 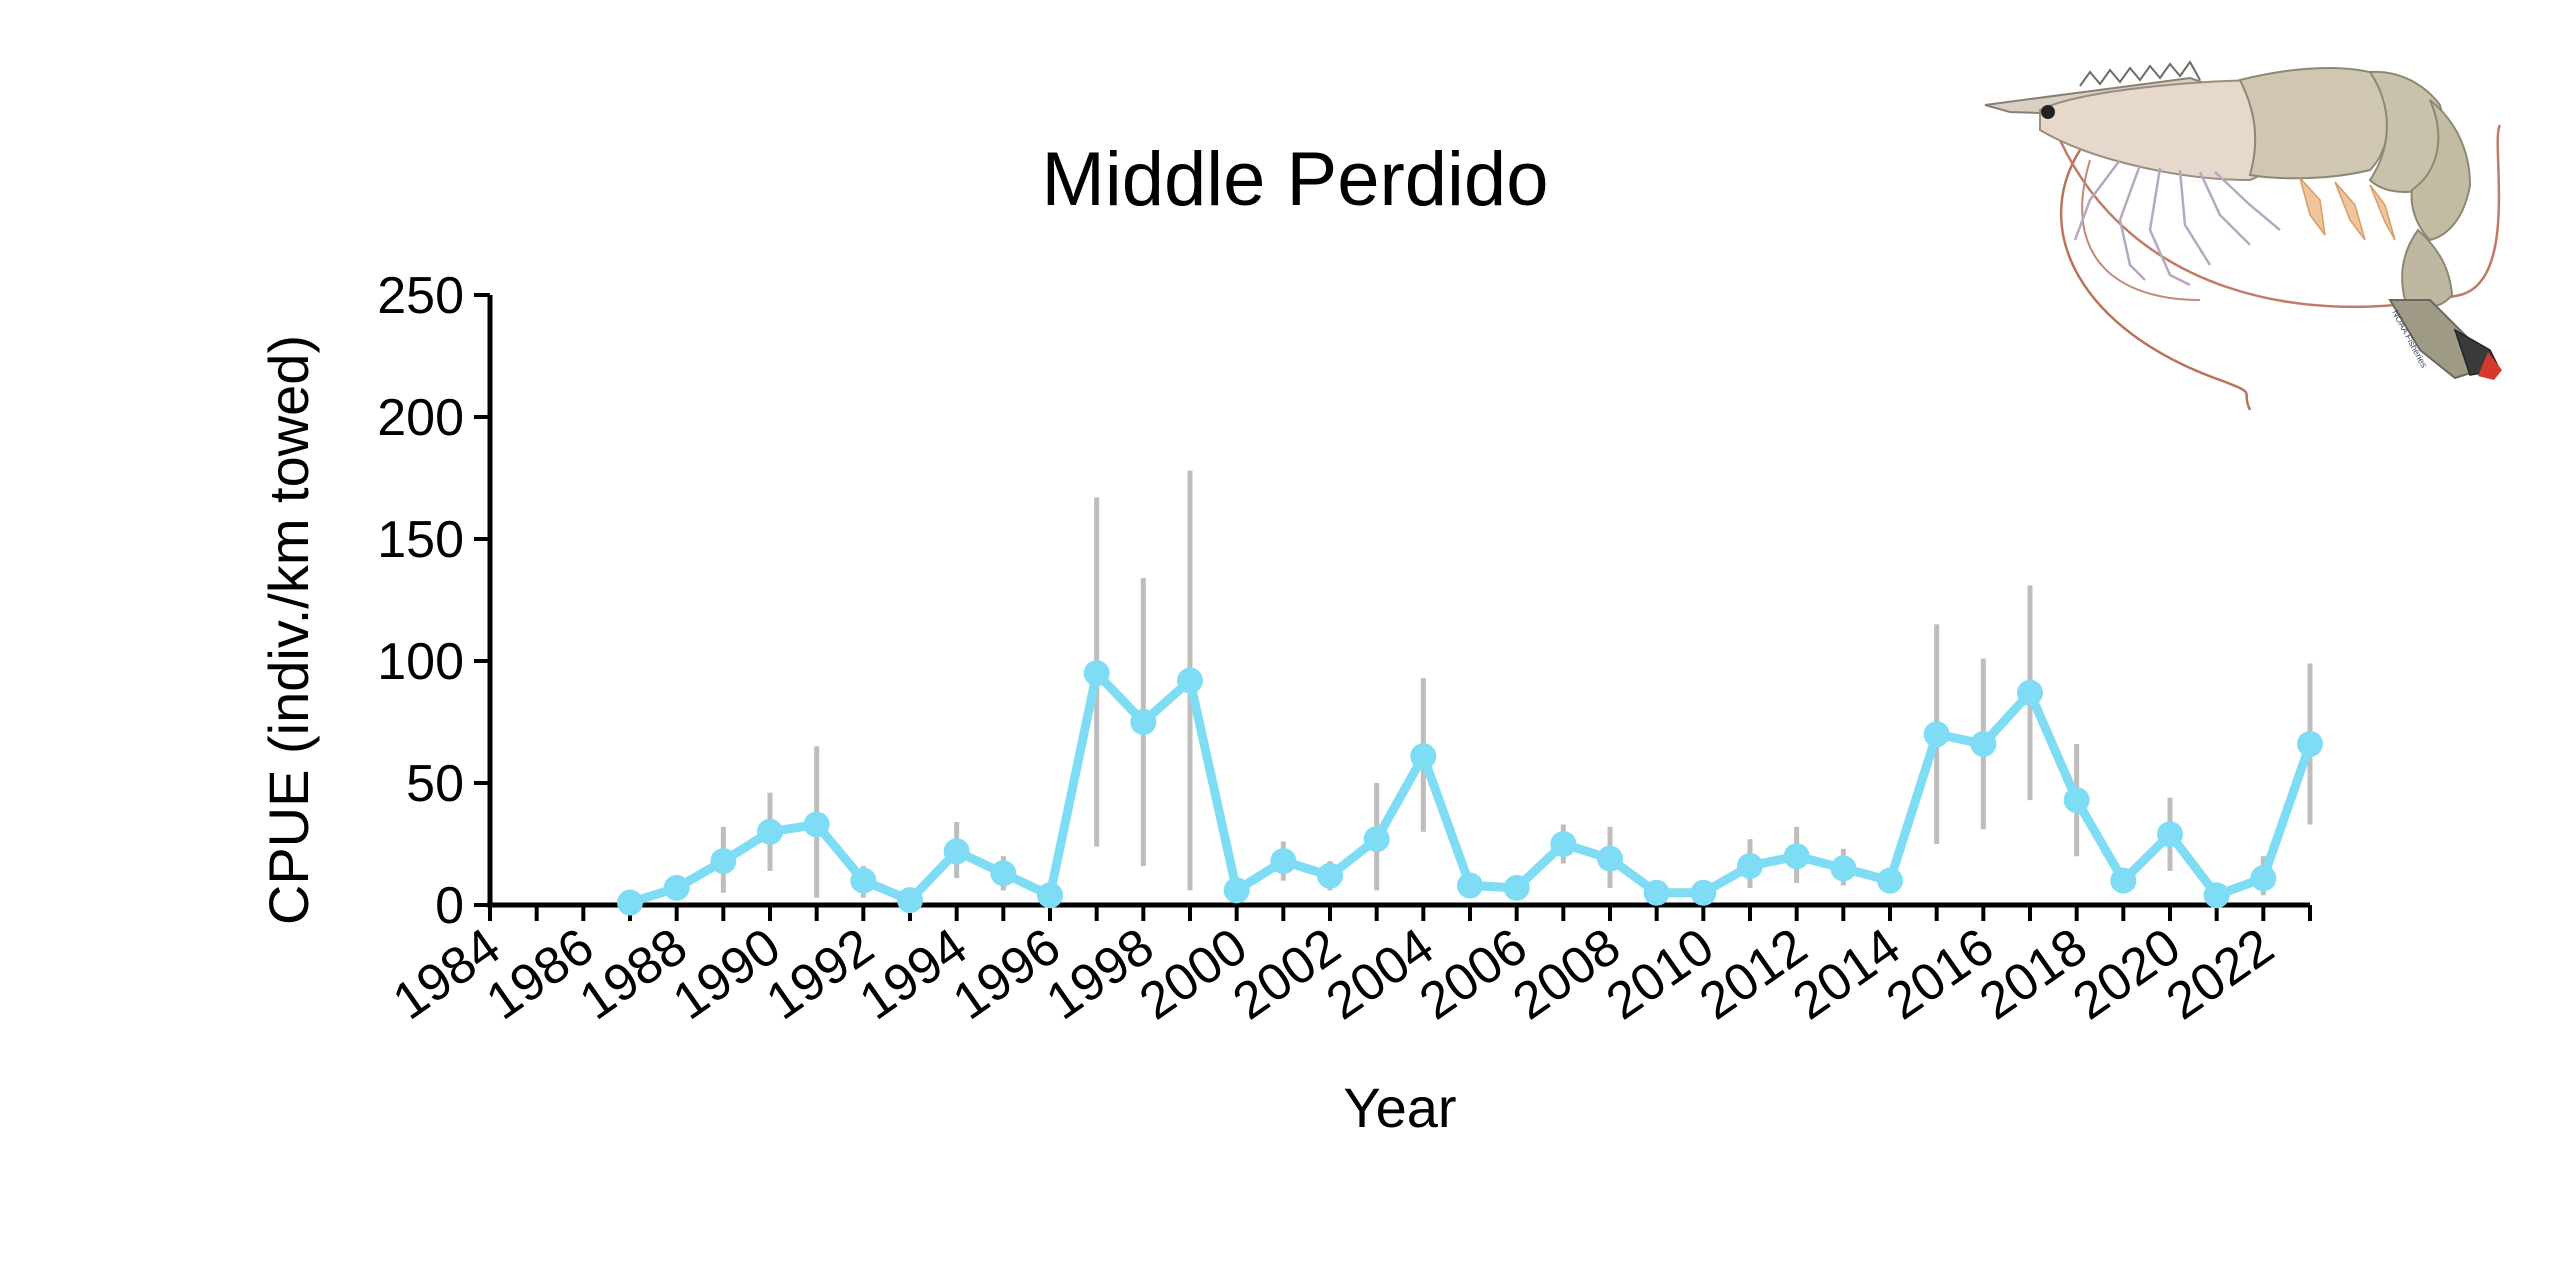 I want to click on y-tick-label: 150, so click(x=420, y=540).